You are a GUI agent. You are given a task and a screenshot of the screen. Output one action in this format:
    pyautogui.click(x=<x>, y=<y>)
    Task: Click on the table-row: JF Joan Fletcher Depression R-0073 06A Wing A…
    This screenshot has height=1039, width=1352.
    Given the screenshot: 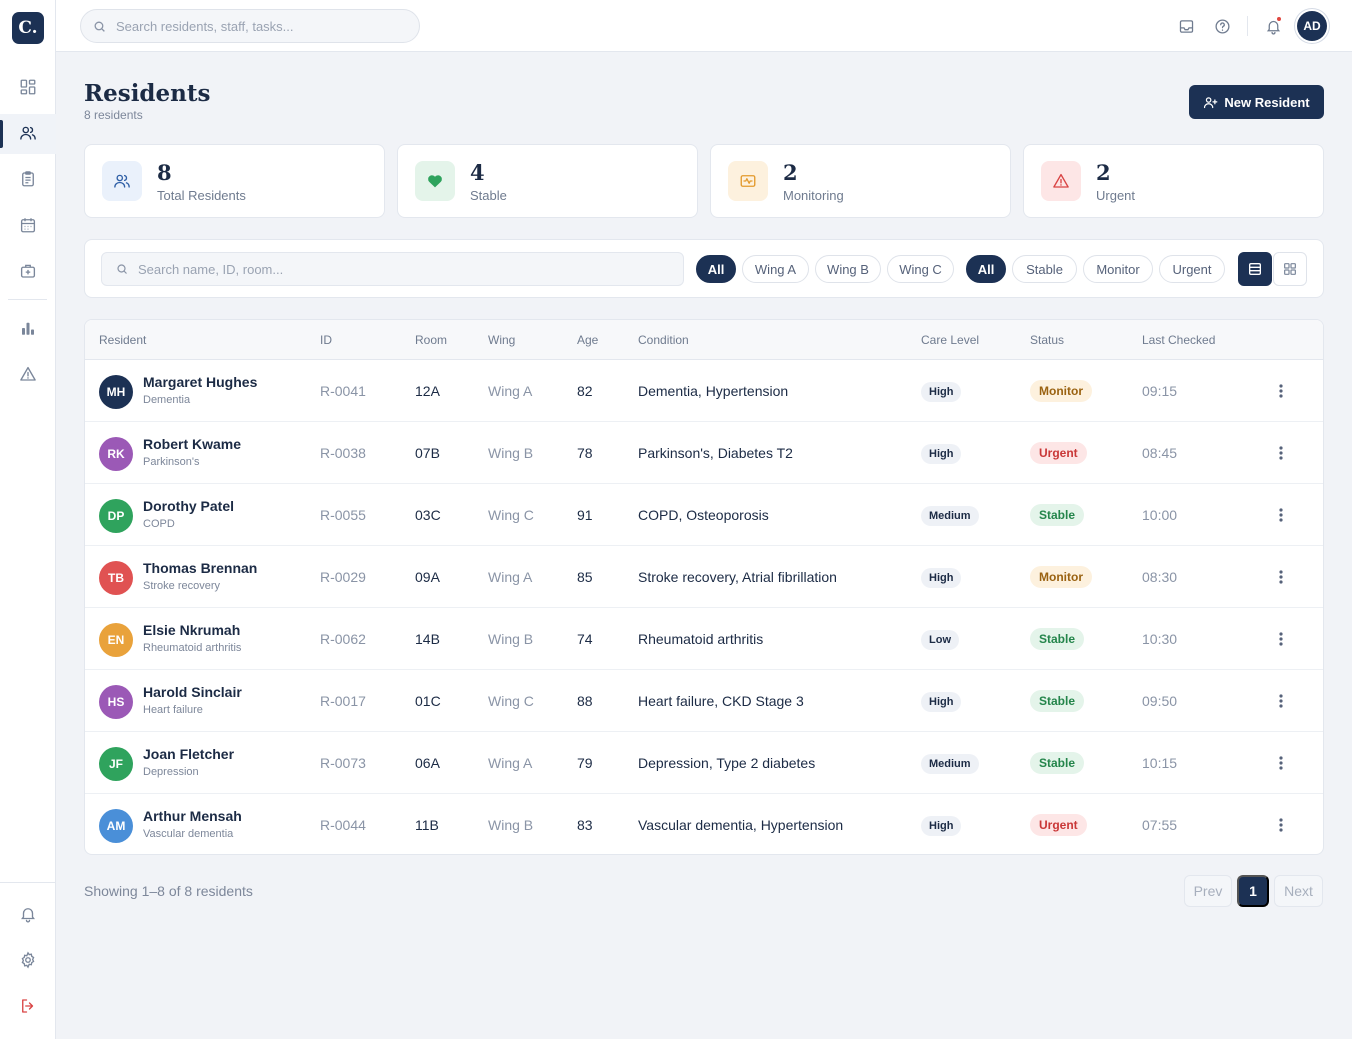 What is the action you would take?
    pyautogui.click(x=704, y=763)
    